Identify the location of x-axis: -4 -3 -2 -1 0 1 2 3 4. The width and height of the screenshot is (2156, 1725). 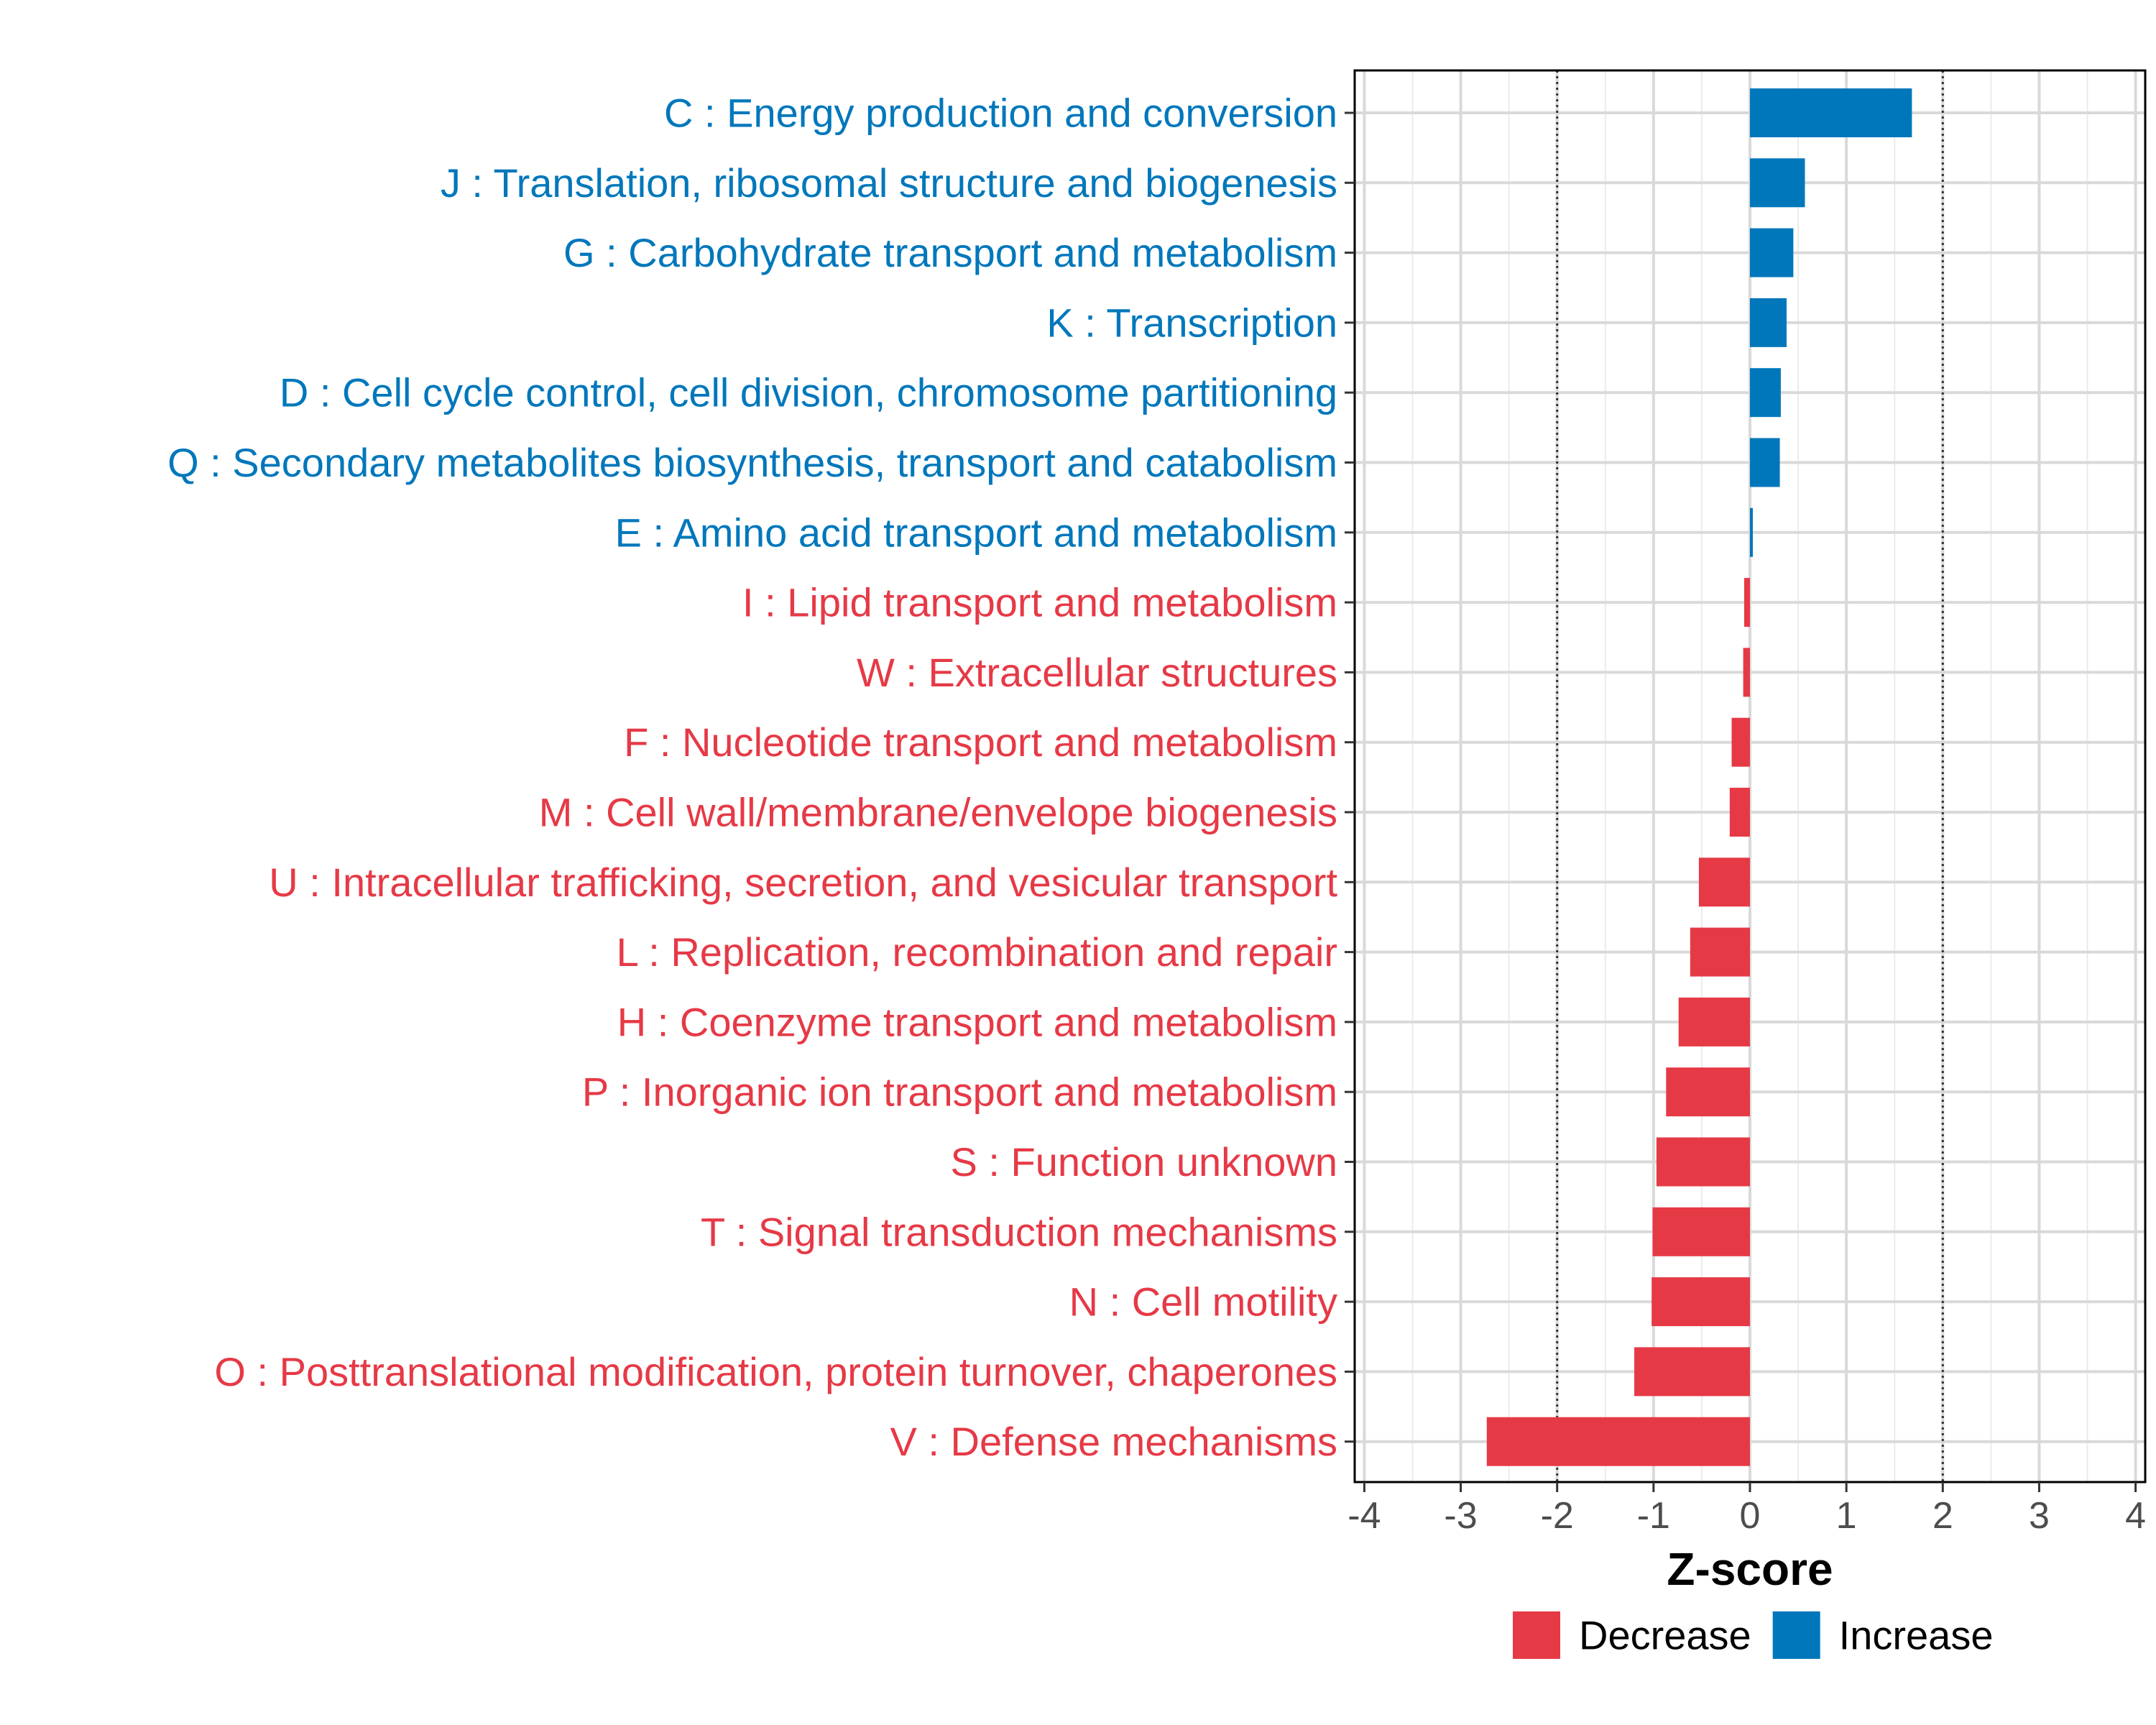
(1747, 1509).